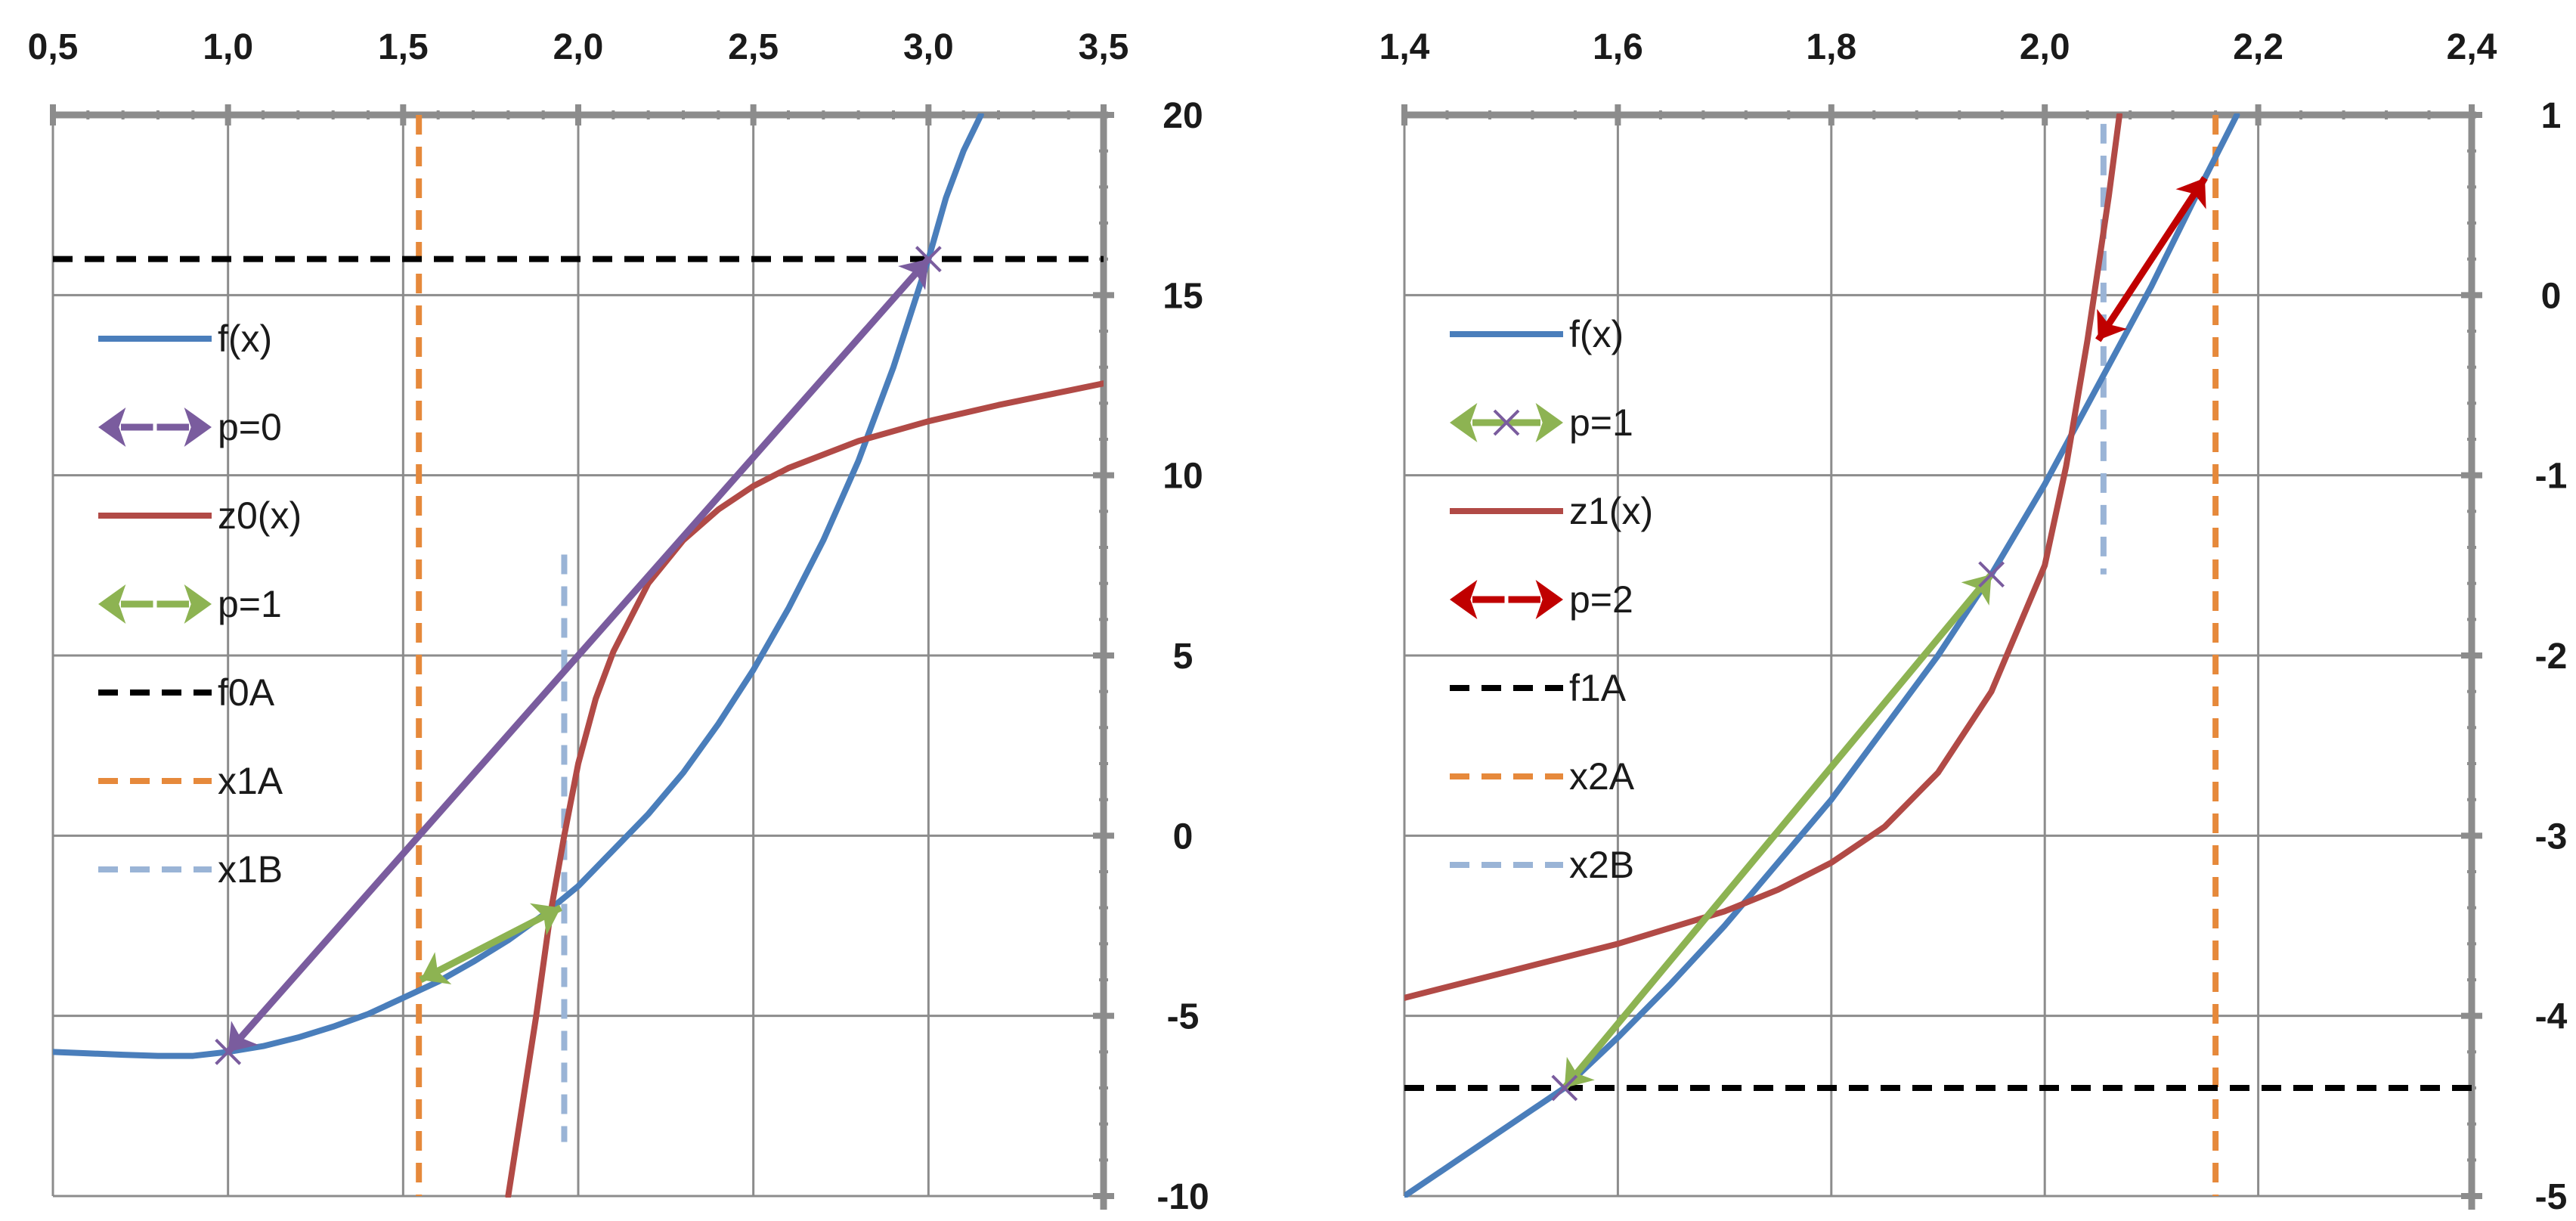 Image resolution: width=2576 pixels, height=1221 pixels. What do you see at coordinates (1183, 296) in the screenshot?
I see `y-tick-label: 15` at bounding box center [1183, 296].